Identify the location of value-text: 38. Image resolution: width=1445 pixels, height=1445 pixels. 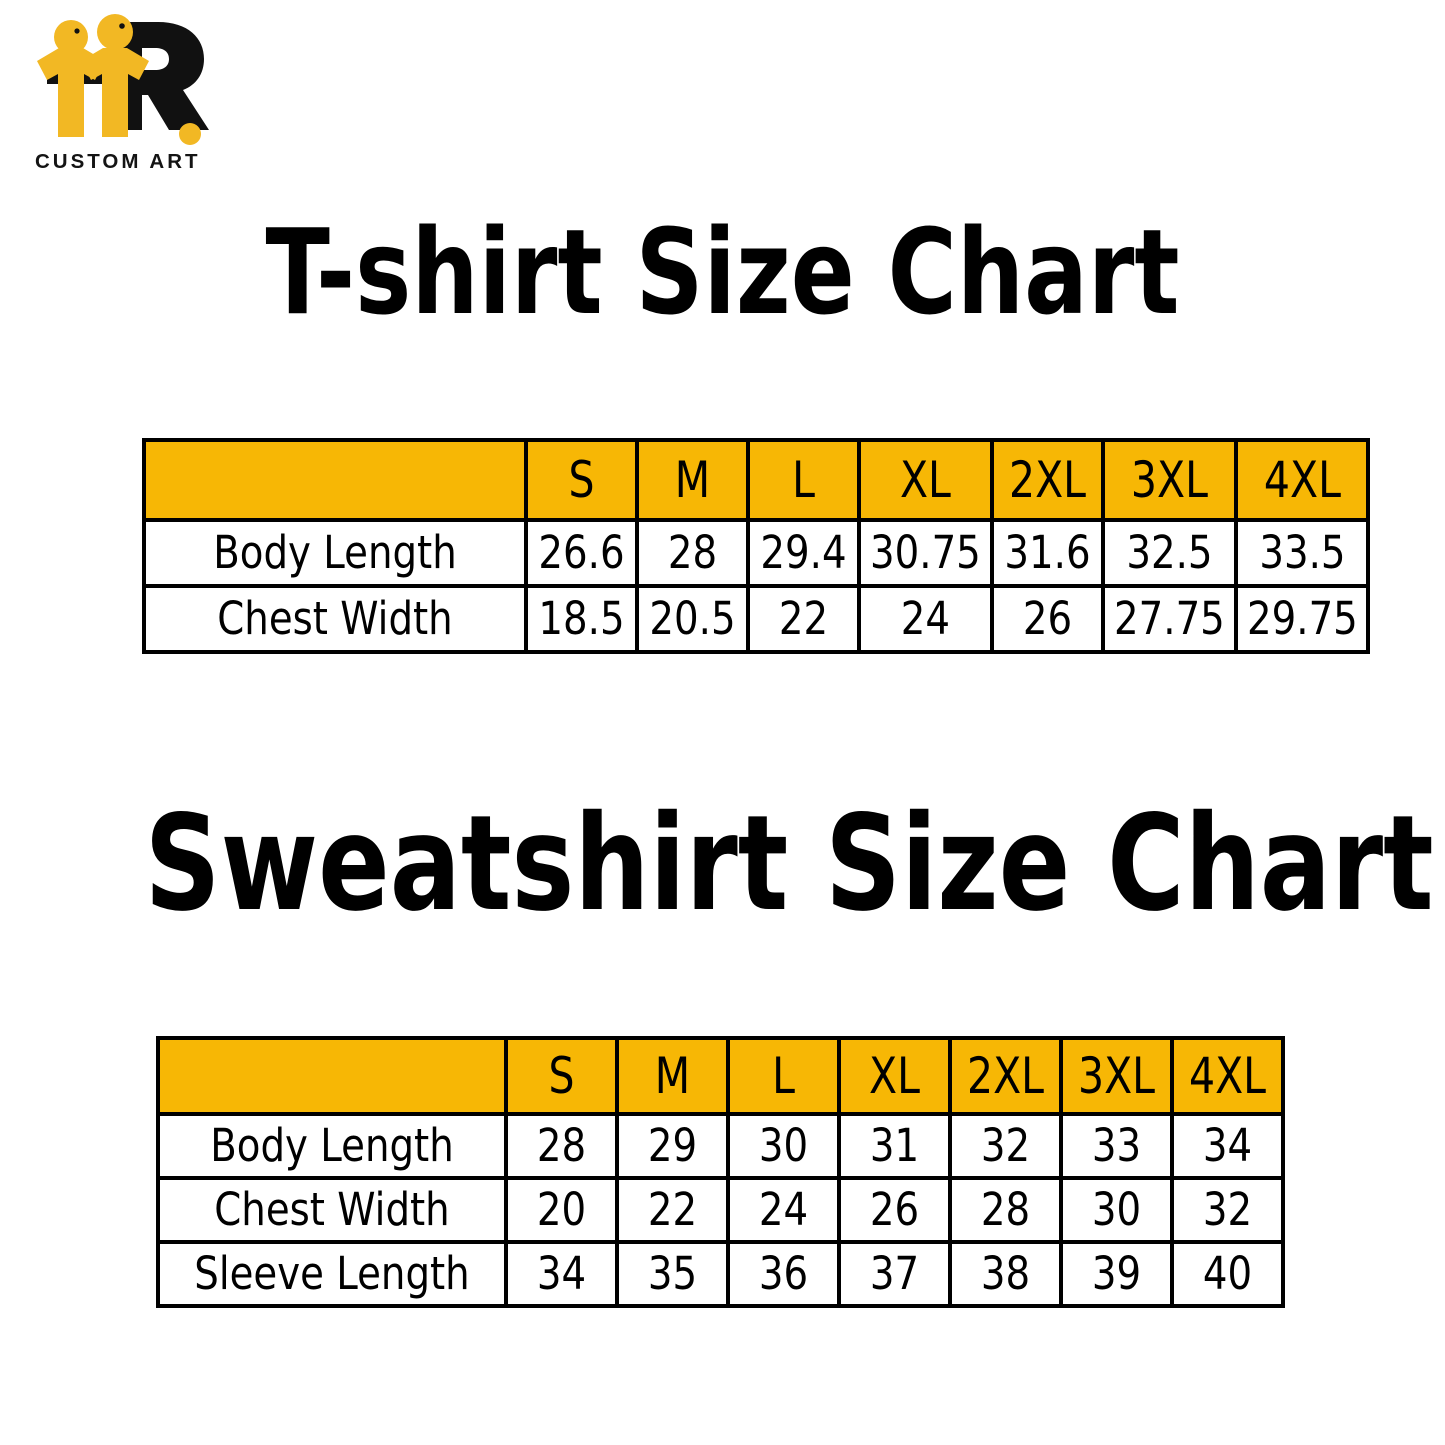
(1005, 1273).